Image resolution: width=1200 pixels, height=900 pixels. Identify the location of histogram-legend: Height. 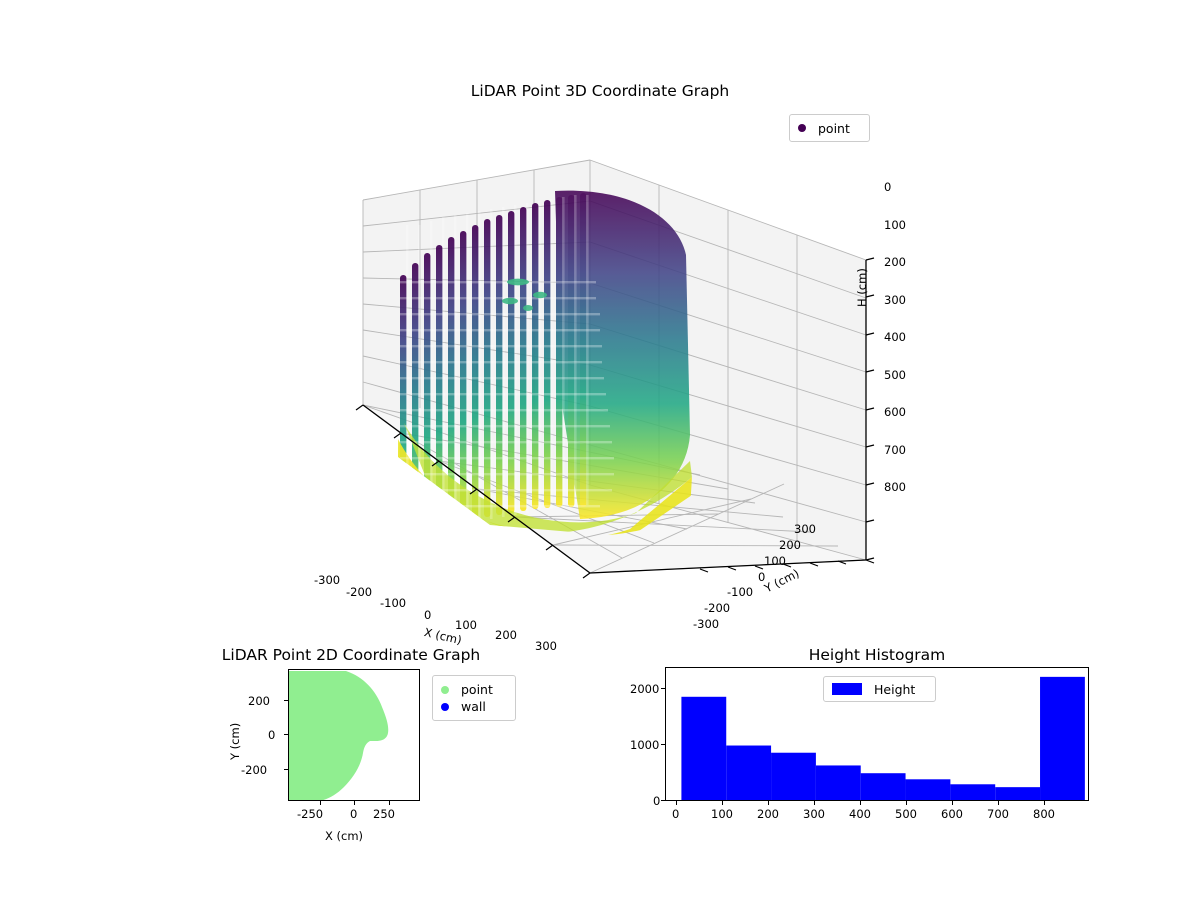
(879, 689).